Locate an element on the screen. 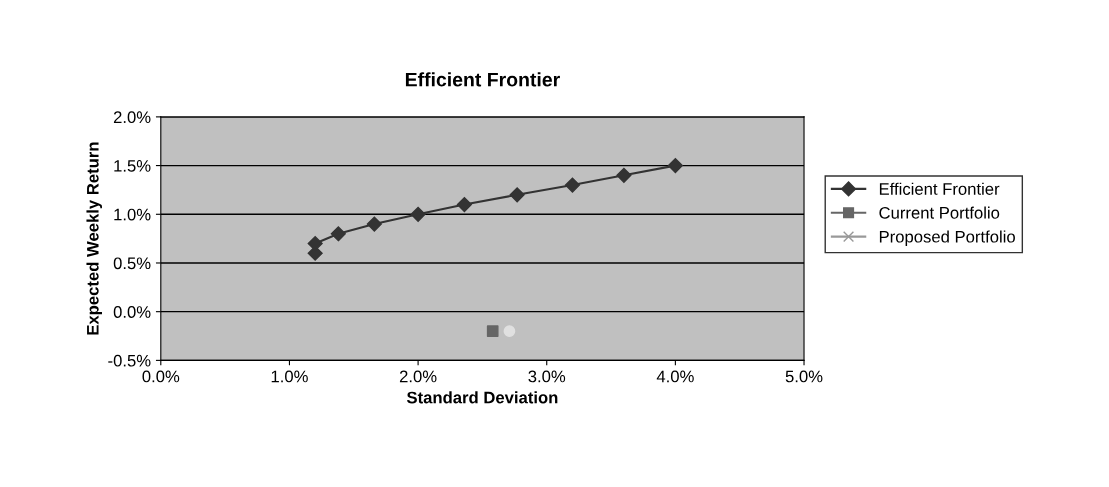 This screenshot has height=487, width=1109. y-tick-label: 0.0% is located at coordinates (132, 312).